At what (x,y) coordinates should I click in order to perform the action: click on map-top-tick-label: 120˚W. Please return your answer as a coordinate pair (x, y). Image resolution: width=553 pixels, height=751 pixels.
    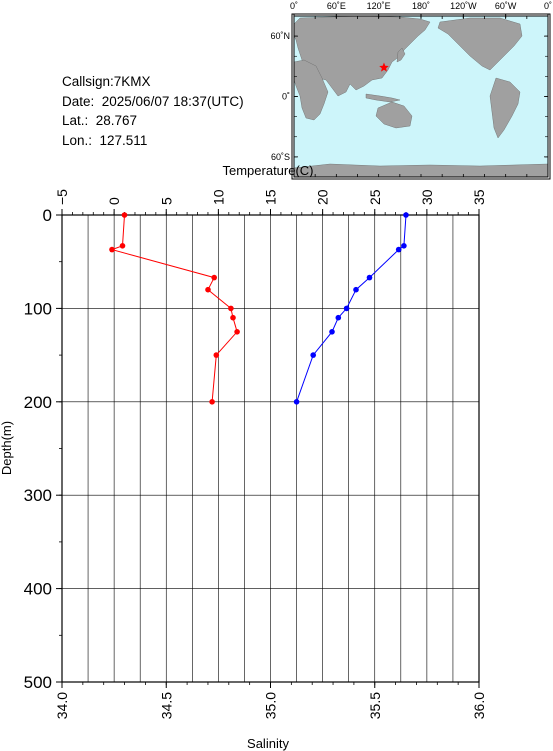
    Looking at the image, I should click on (463, 6).